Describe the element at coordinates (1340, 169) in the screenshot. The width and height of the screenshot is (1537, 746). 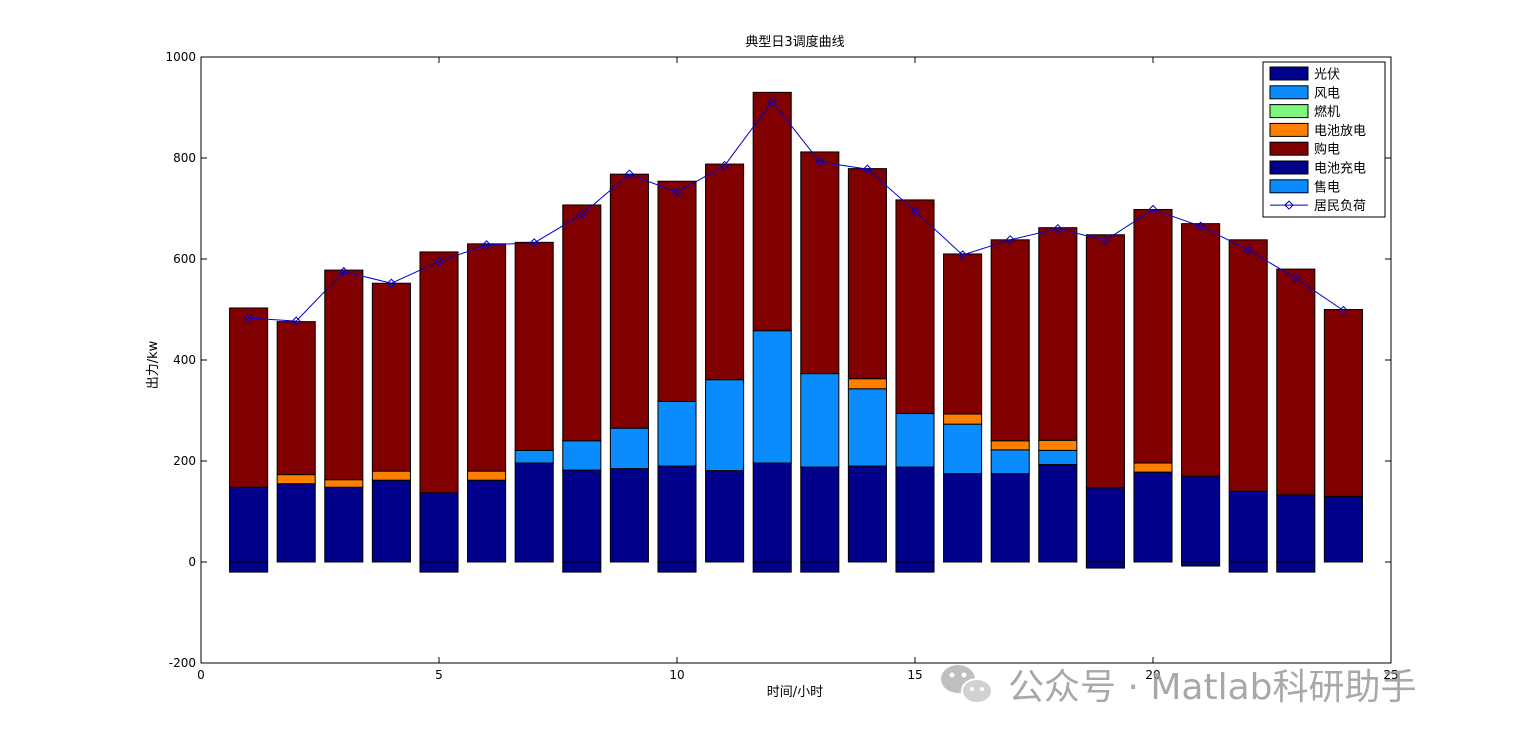
I see `legend-label-6: 电池充电` at that location.